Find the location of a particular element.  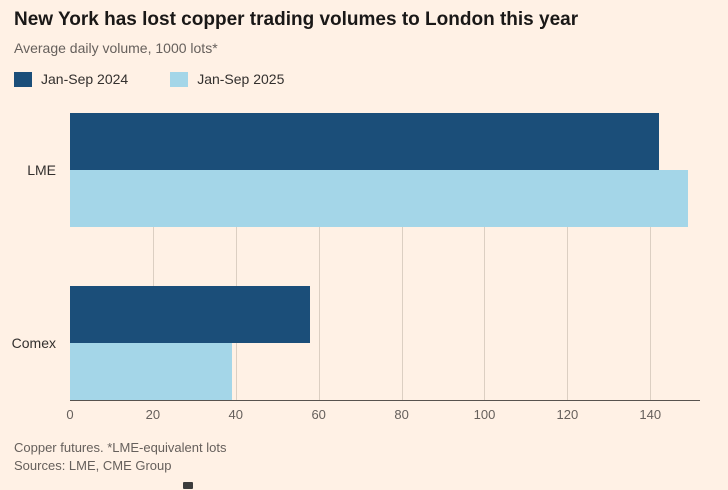

x-tick-label: 120 is located at coordinates (567, 414).